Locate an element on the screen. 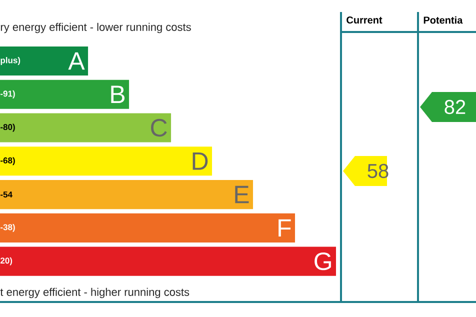  y-tick-label: E is located at coordinates (242, 195).